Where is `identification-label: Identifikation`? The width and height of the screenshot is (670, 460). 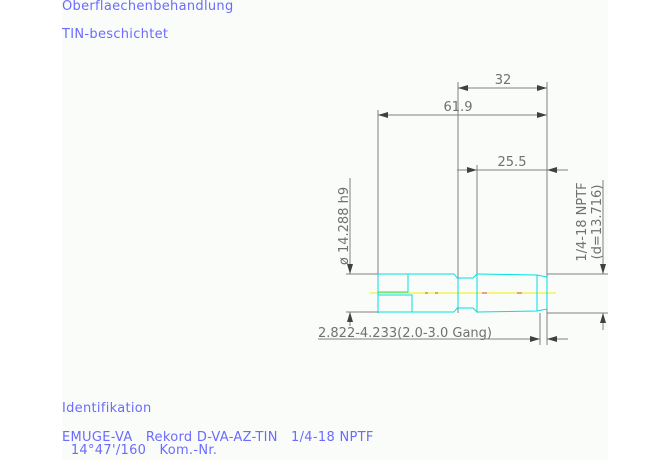
identification-label: Identifikation is located at coordinates (107, 408).